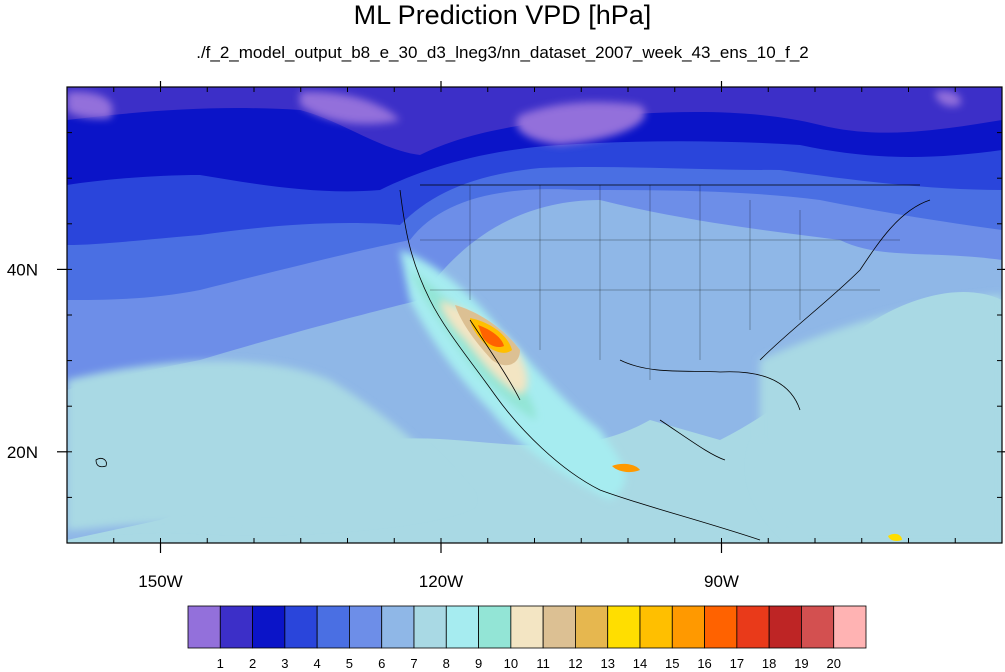  What do you see at coordinates (349, 663) in the screenshot?
I see `colorbar-label: 5` at bounding box center [349, 663].